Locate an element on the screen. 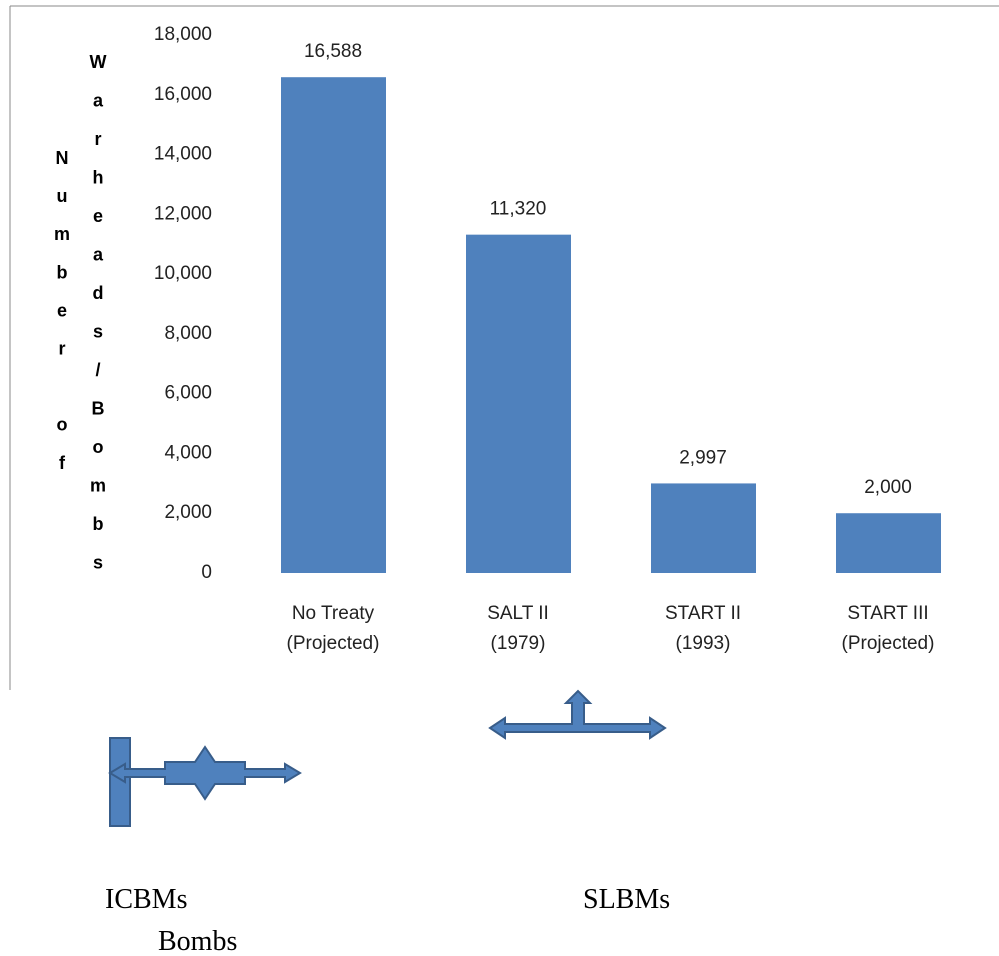 This screenshot has height=956, width=999. x-tick-label: No Treaty is located at coordinates (333, 613).